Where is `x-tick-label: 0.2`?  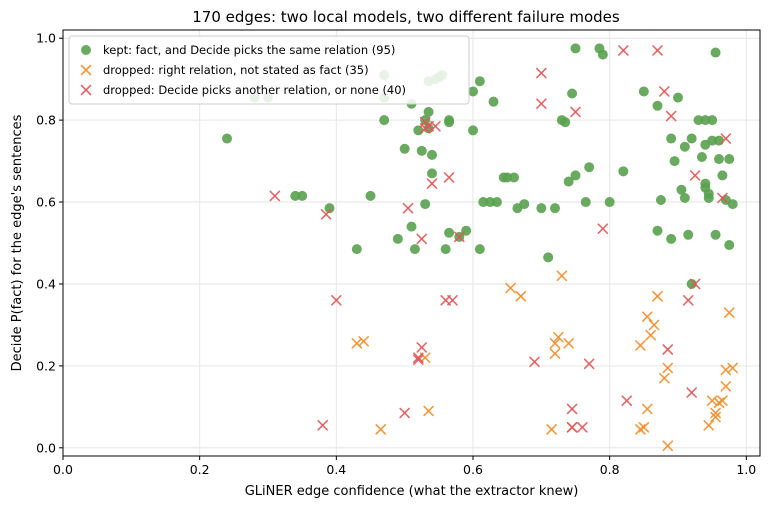
x-tick-label: 0.2 is located at coordinates (200, 469).